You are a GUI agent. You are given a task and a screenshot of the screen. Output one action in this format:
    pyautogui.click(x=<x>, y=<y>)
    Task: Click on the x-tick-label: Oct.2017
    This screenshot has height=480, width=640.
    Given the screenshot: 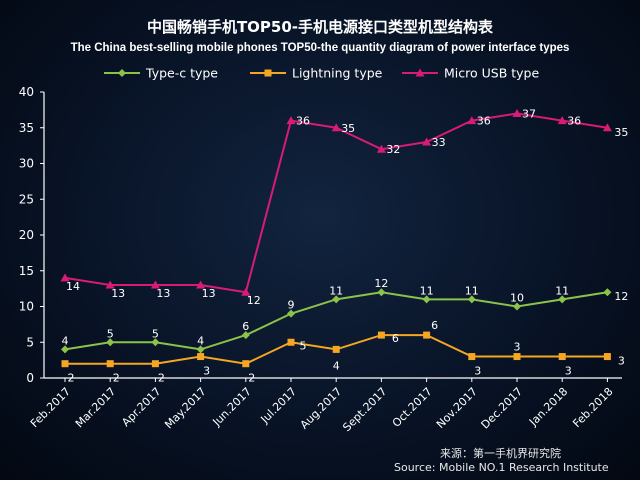 What is the action you would take?
    pyautogui.click(x=412, y=407)
    